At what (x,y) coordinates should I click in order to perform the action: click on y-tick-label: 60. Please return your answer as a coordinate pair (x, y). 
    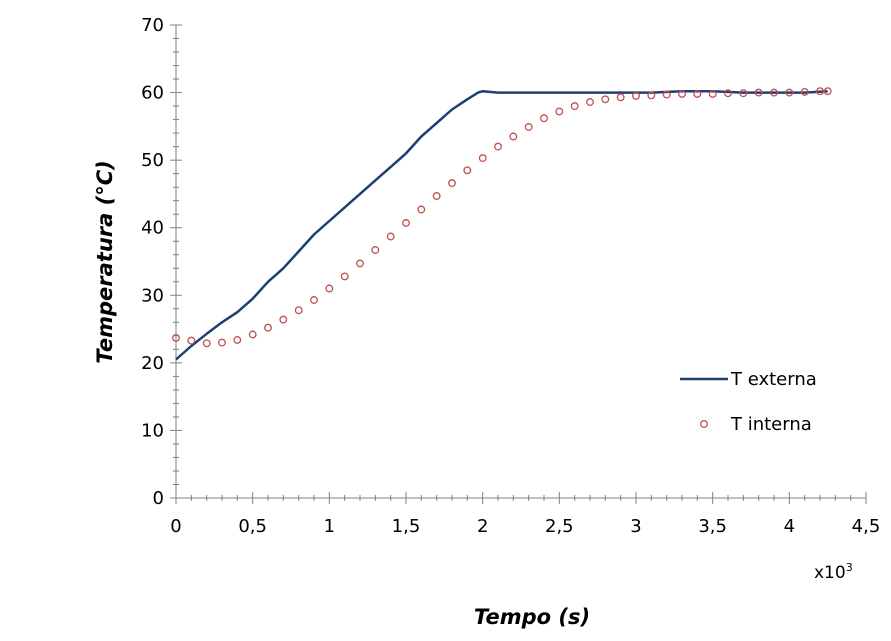
    Looking at the image, I should click on (152, 93).